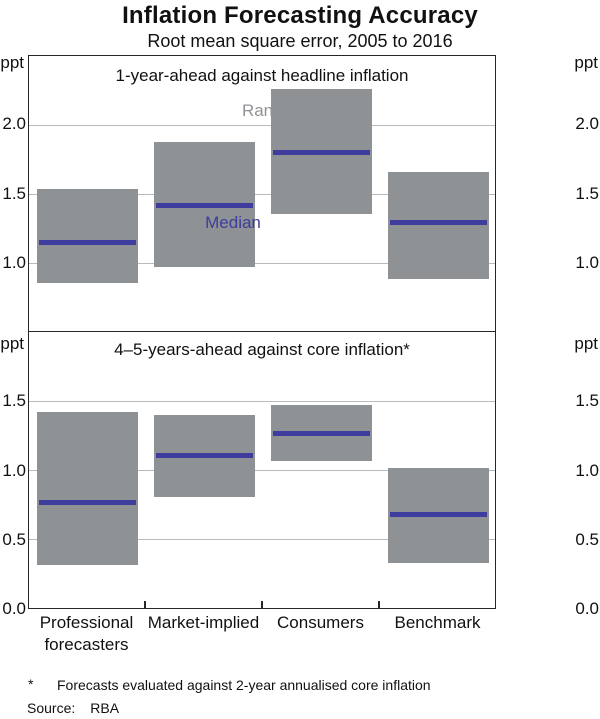  What do you see at coordinates (587, 124) in the screenshot?
I see `y-tick-label-right: 2.0` at bounding box center [587, 124].